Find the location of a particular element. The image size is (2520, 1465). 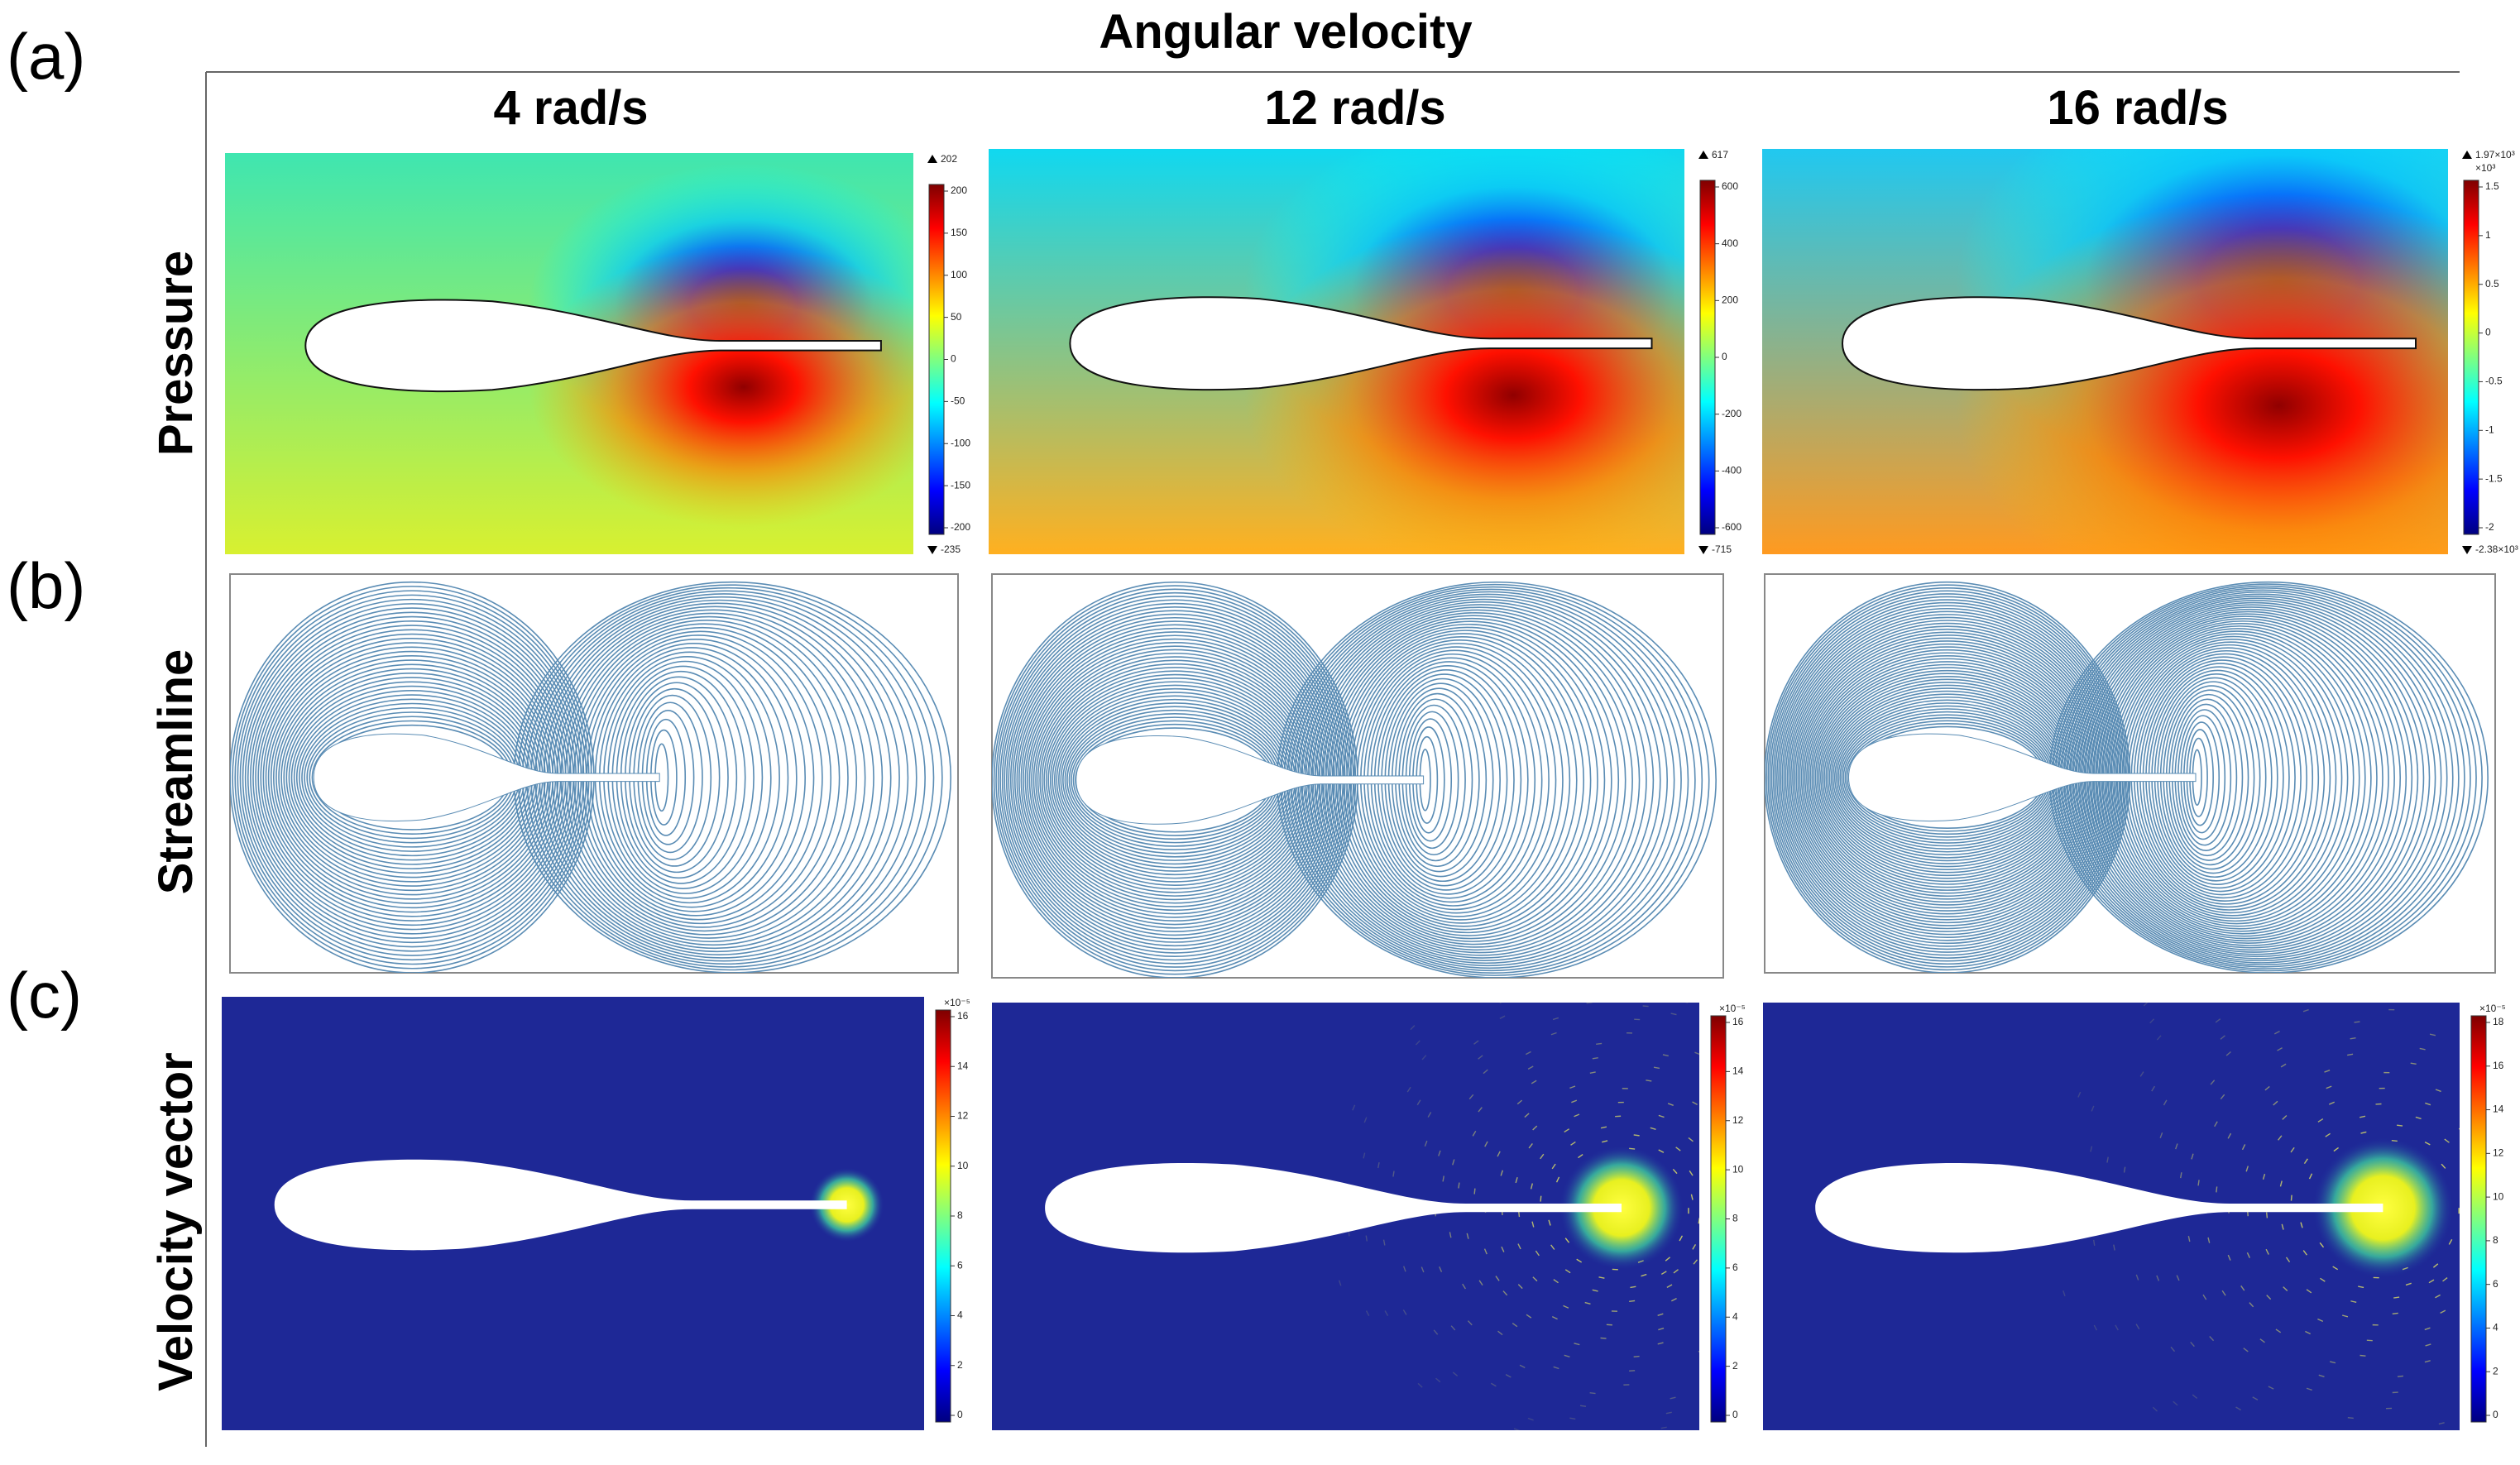

colorbar-tick-label: 150 is located at coordinates (959, 232).